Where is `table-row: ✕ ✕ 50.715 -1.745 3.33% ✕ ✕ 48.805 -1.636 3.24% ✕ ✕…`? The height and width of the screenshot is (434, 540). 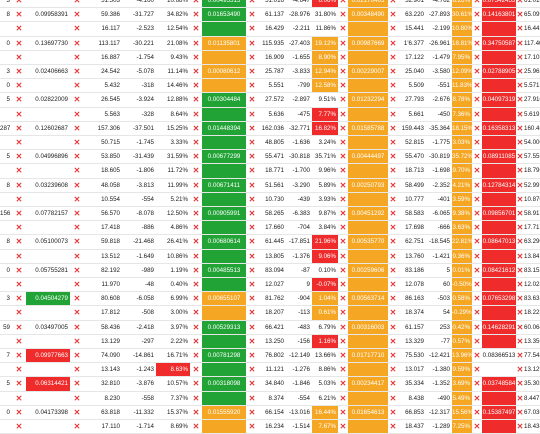 table-row: ✕ ✕ 50.715 -1.745 3.33% ✕ ✕ 48.805 -1.636 3.24% ✕ ✕… is located at coordinates (270, 143).